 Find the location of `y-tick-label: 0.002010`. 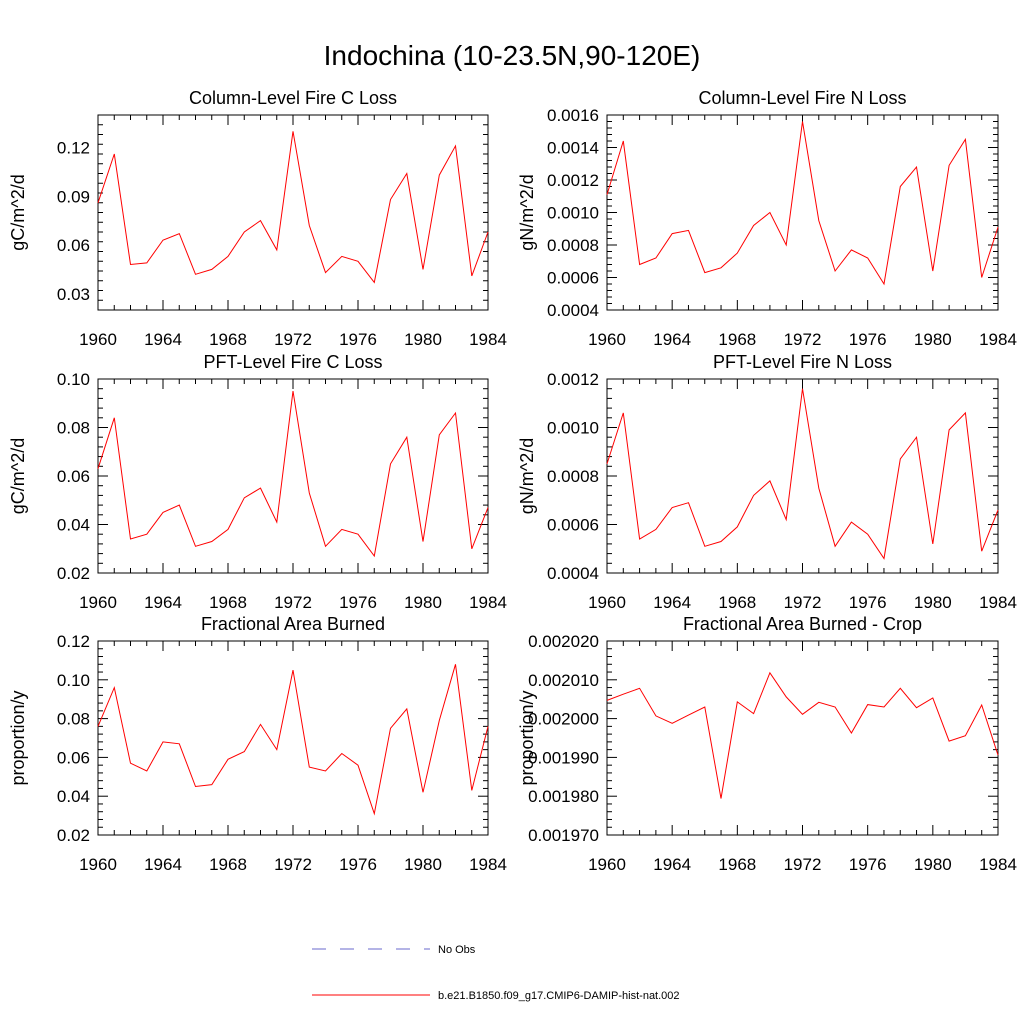

y-tick-label: 0.002010 is located at coordinates (563, 680).